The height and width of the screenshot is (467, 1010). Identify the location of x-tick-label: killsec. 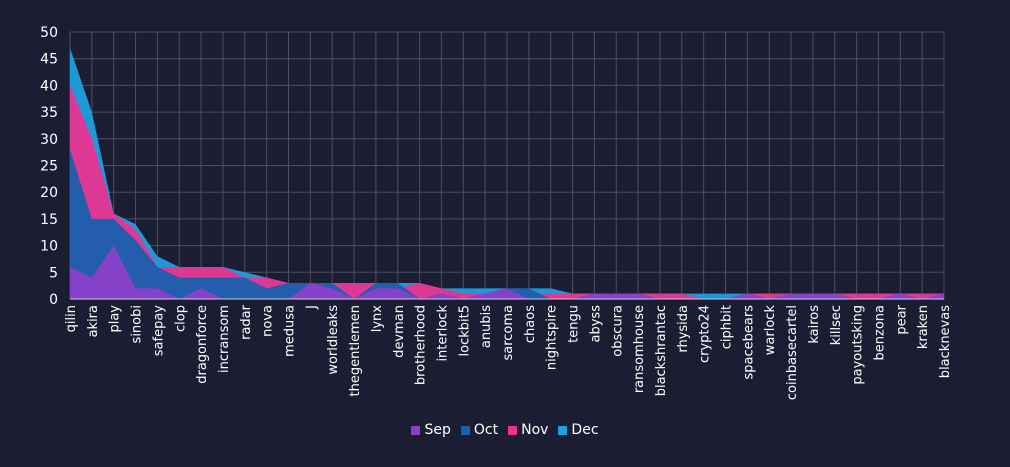
(836, 325).